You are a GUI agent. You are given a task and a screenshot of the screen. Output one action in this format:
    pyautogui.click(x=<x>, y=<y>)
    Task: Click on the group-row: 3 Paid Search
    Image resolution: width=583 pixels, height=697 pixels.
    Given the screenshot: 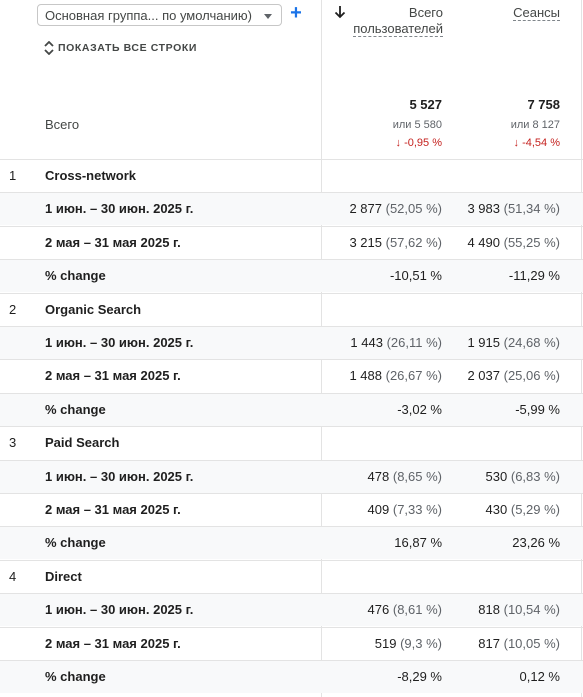 What is the action you would take?
    pyautogui.click(x=291, y=442)
    